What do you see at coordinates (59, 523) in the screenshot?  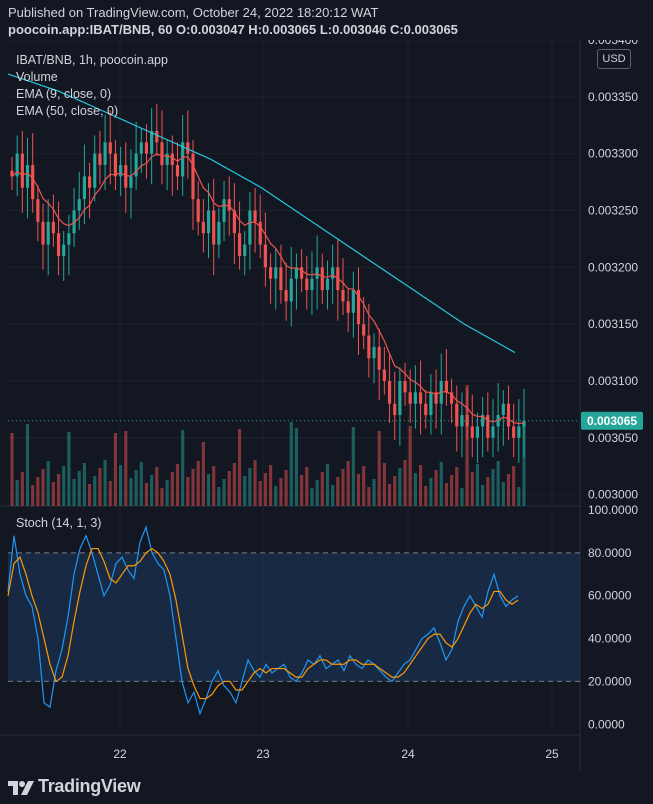 I see `legend-stoch: Stoch (14, 1, 3)` at bounding box center [59, 523].